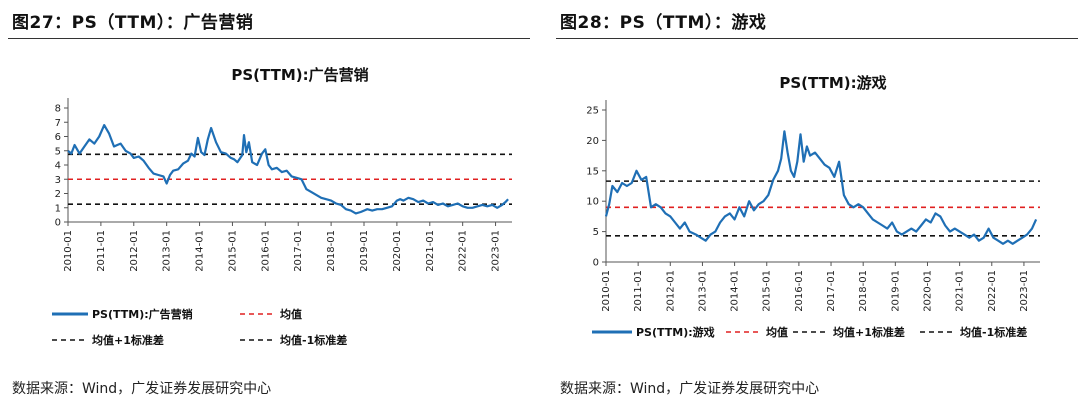 The image size is (1080, 408). What do you see at coordinates (58, 208) in the screenshot?
I see `y-tick-label: 1` at bounding box center [58, 208].